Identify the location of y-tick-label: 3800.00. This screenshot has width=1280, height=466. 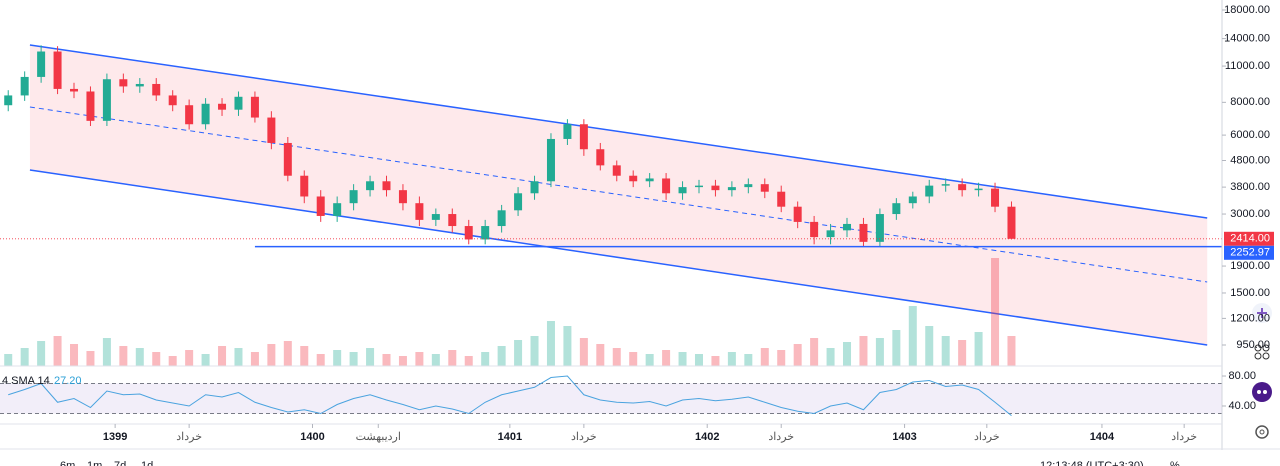
(1250, 187).